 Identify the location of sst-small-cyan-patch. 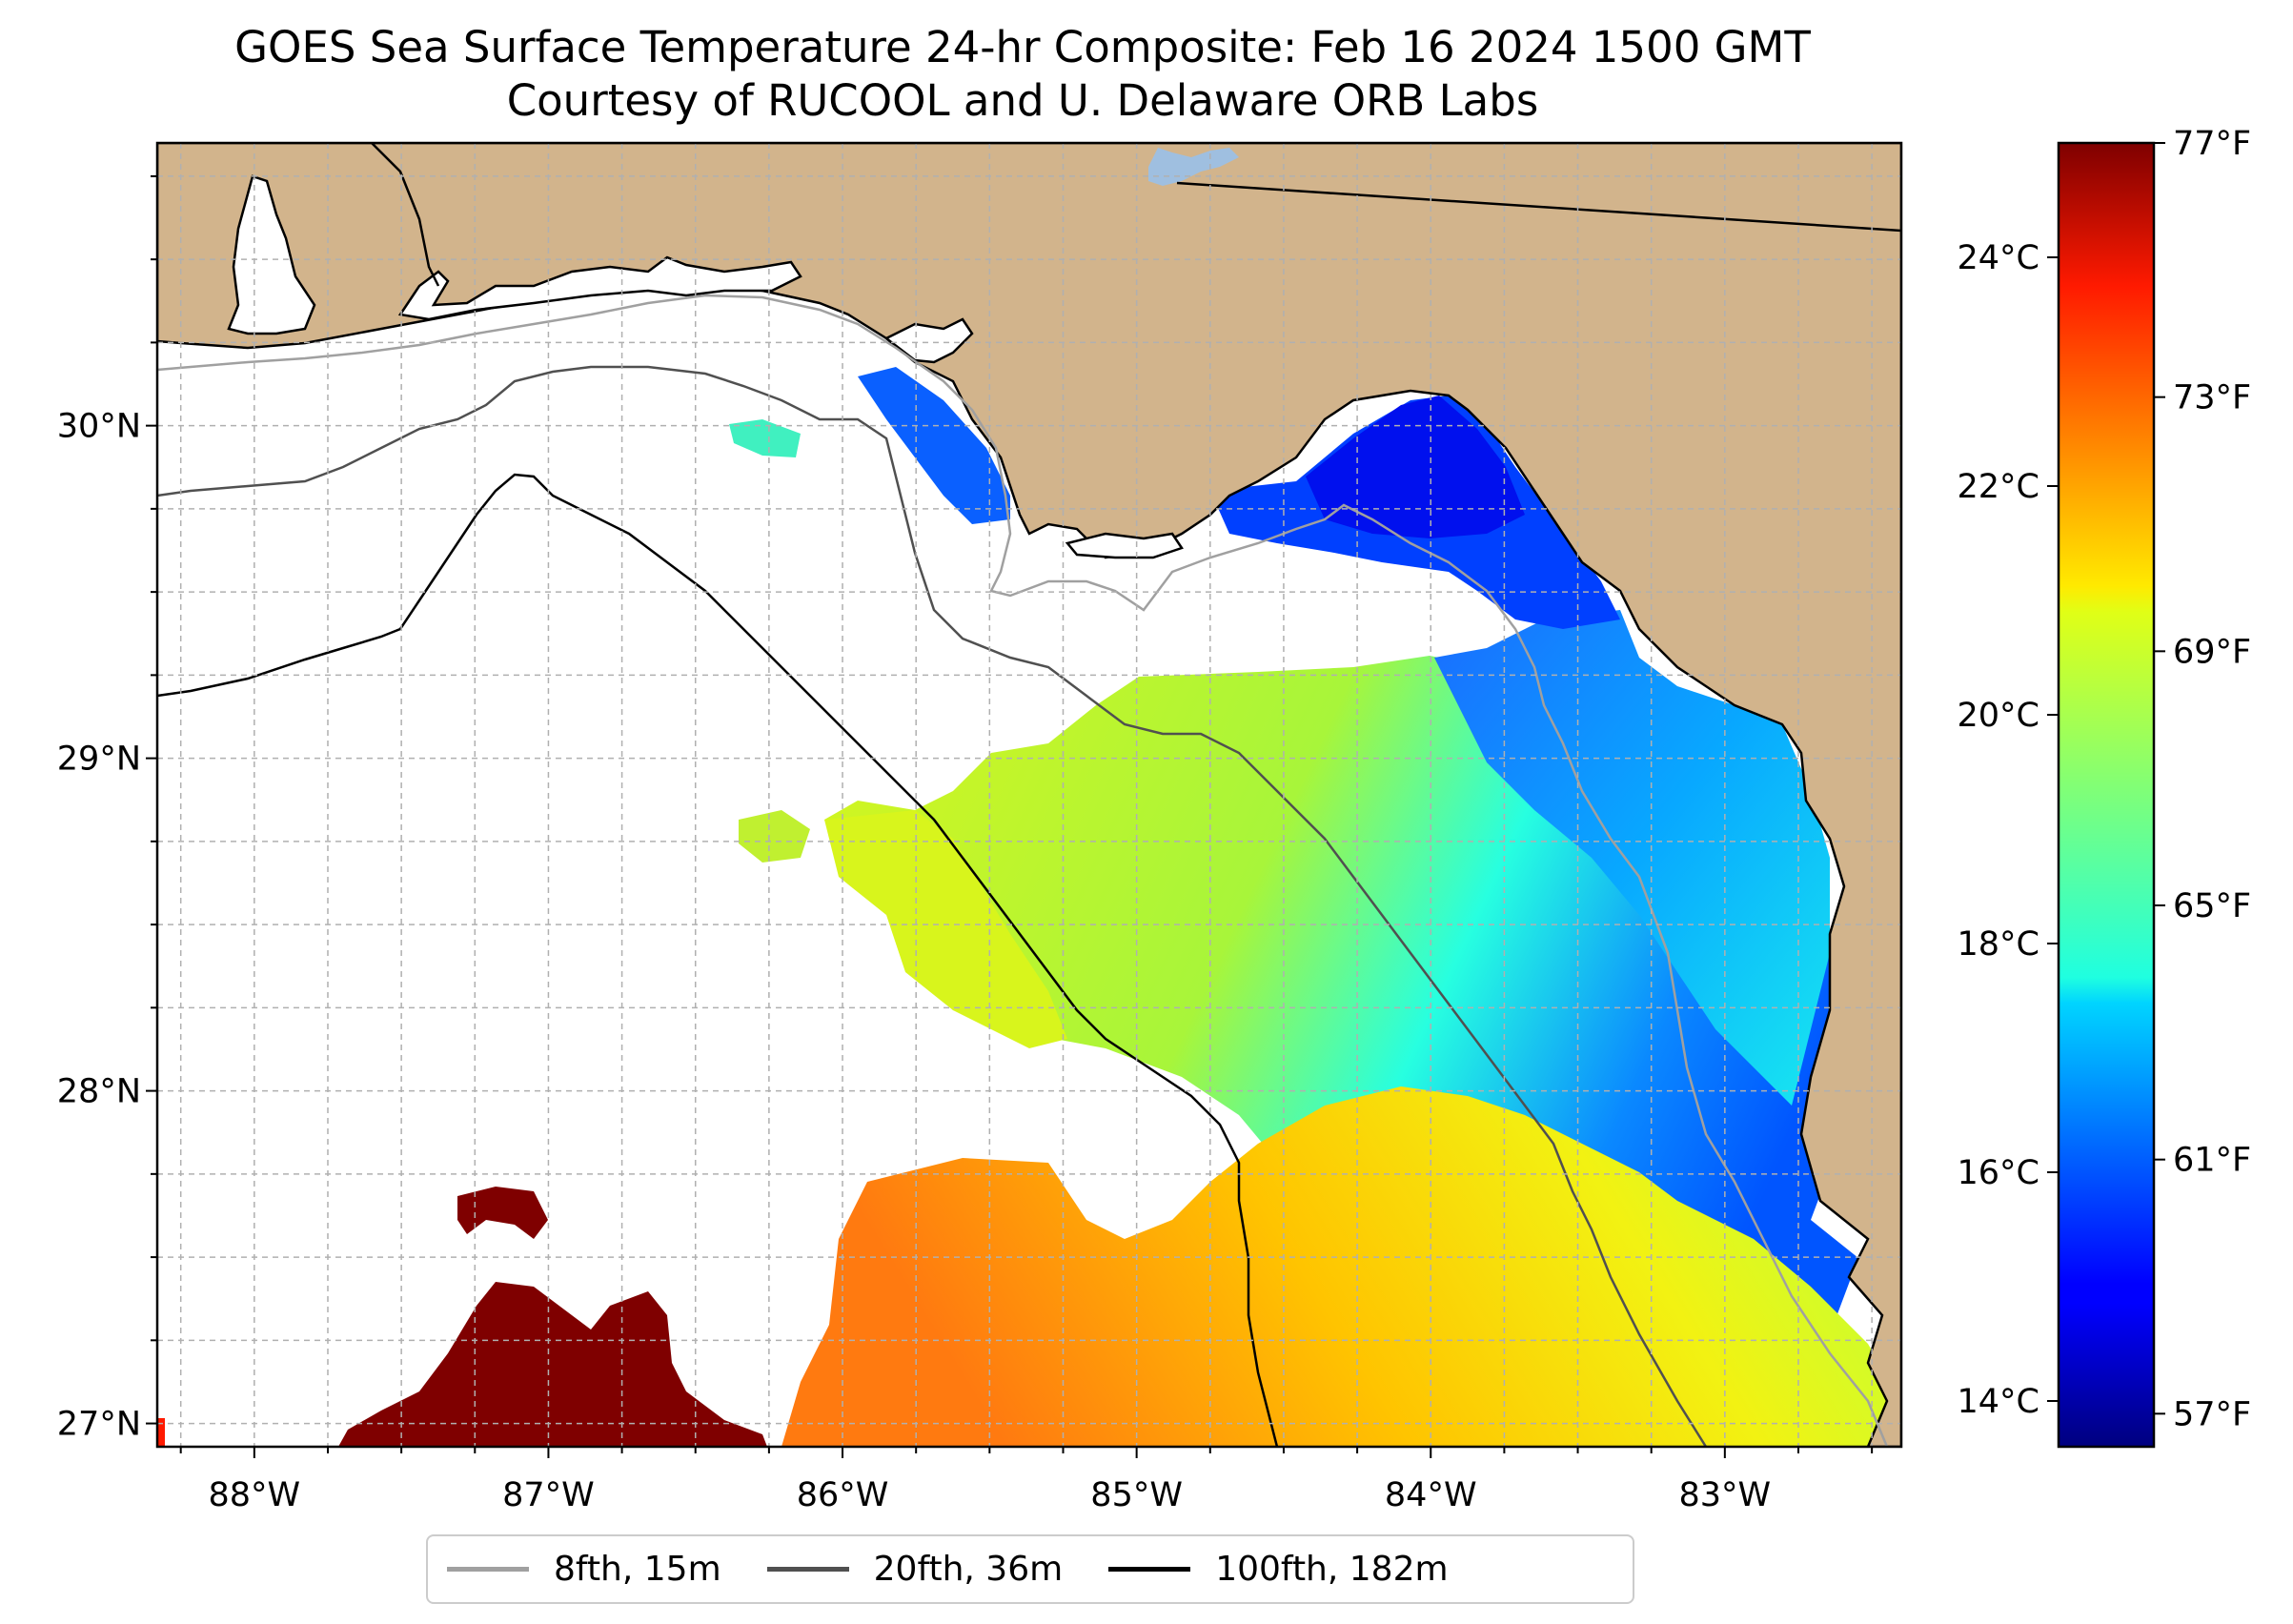
(765, 438).